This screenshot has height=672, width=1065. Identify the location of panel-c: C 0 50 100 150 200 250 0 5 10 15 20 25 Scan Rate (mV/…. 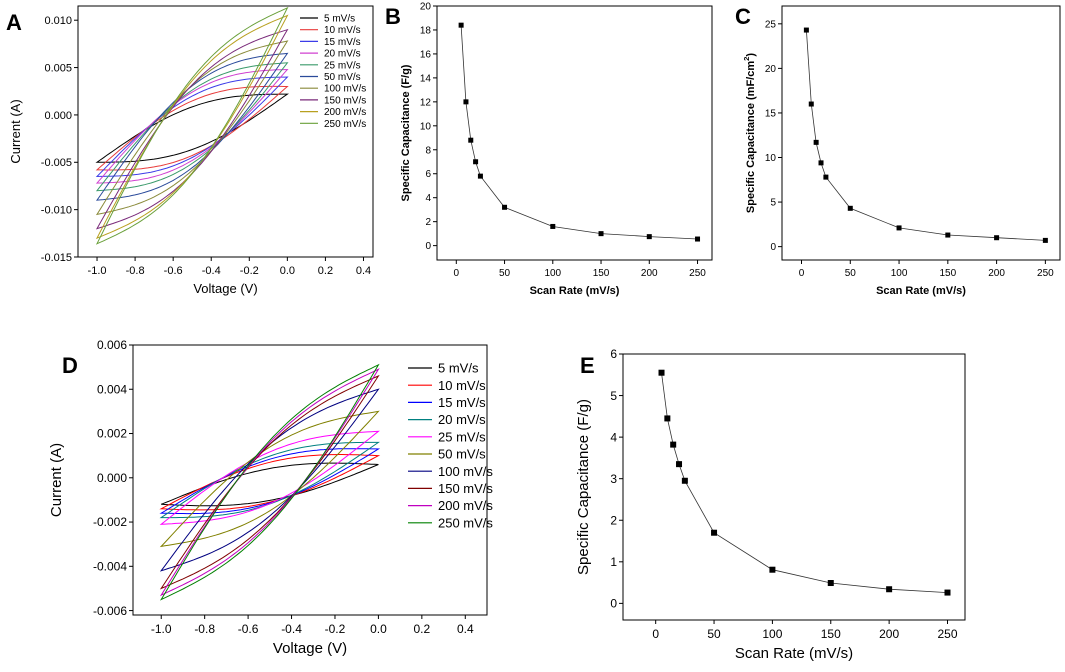
(898, 150).